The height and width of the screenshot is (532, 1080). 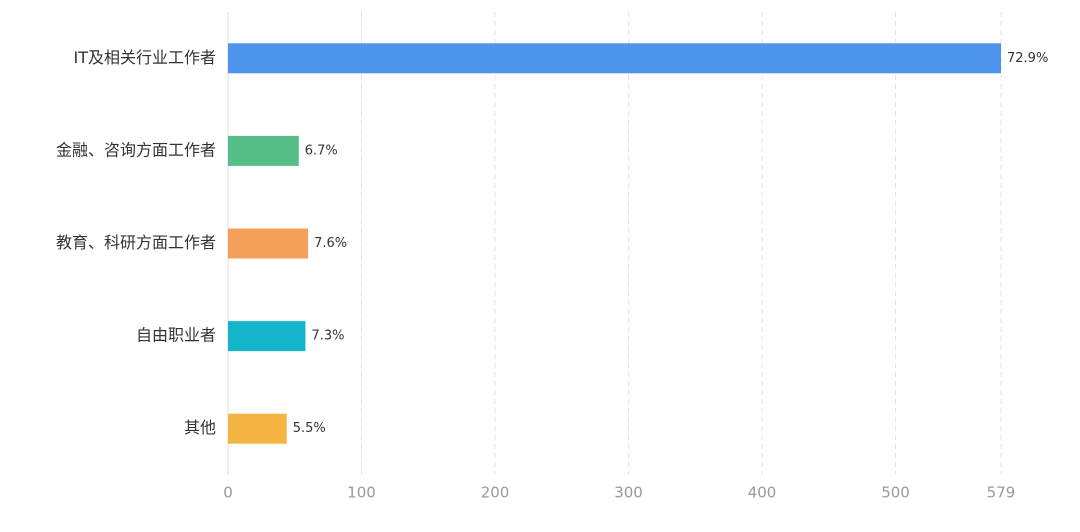 I want to click on y-tick-label: 金融、咨询方面工作者, so click(x=136, y=149).